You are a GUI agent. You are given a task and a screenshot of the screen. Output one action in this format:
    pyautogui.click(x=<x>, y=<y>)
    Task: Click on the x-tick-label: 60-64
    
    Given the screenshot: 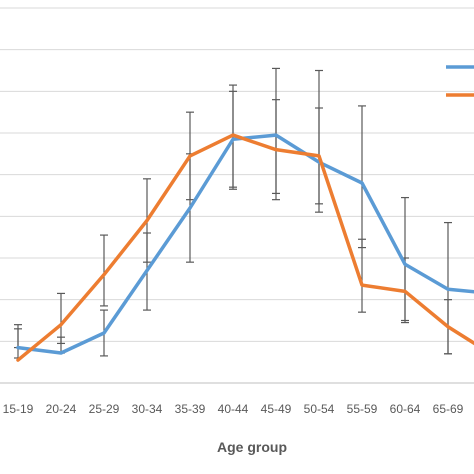 What is the action you would take?
    pyautogui.click(x=405, y=409)
    